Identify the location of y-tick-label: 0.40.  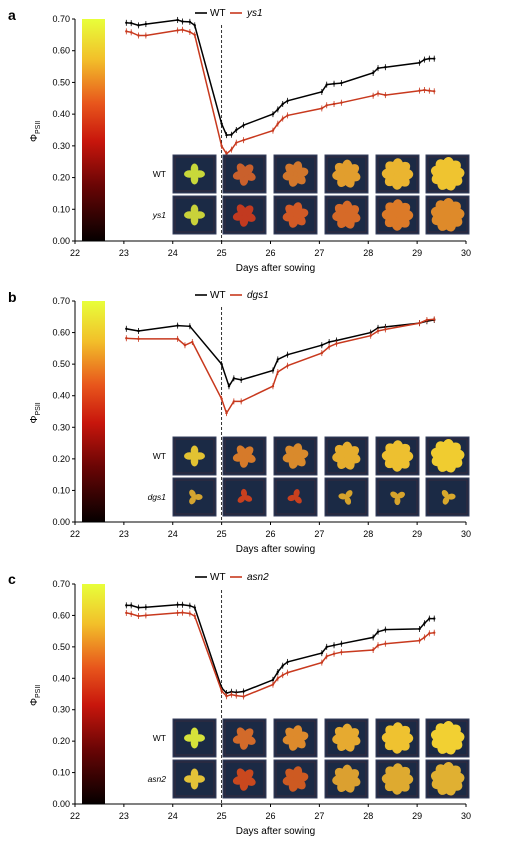
(61, 678).